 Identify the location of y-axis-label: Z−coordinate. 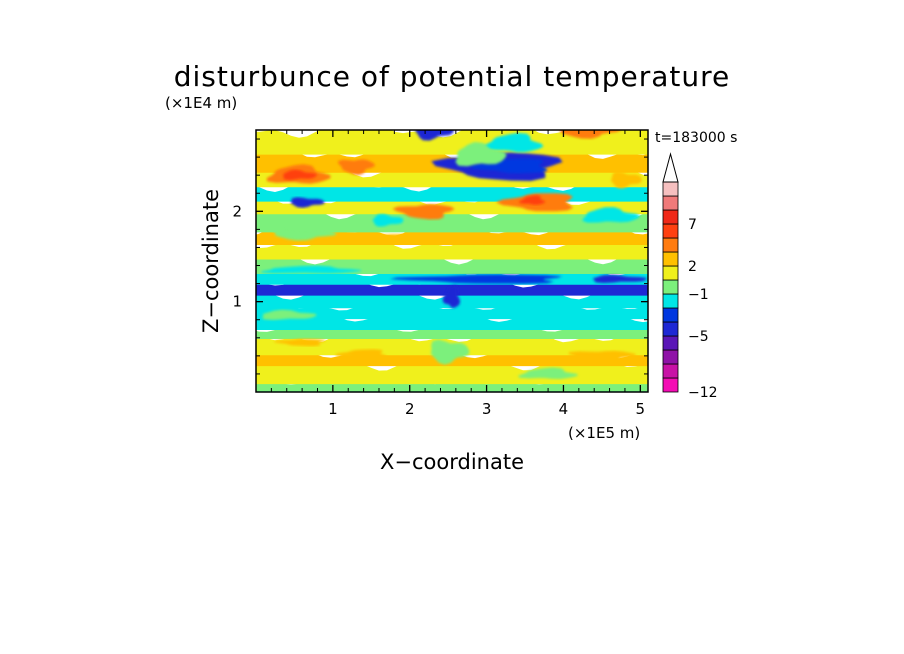
(211, 261).